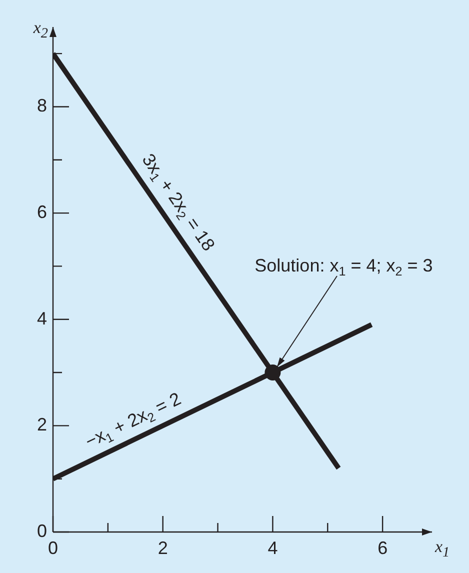 This screenshot has width=469, height=573. I want to click on y-tick-label: 2, so click(41, 424).